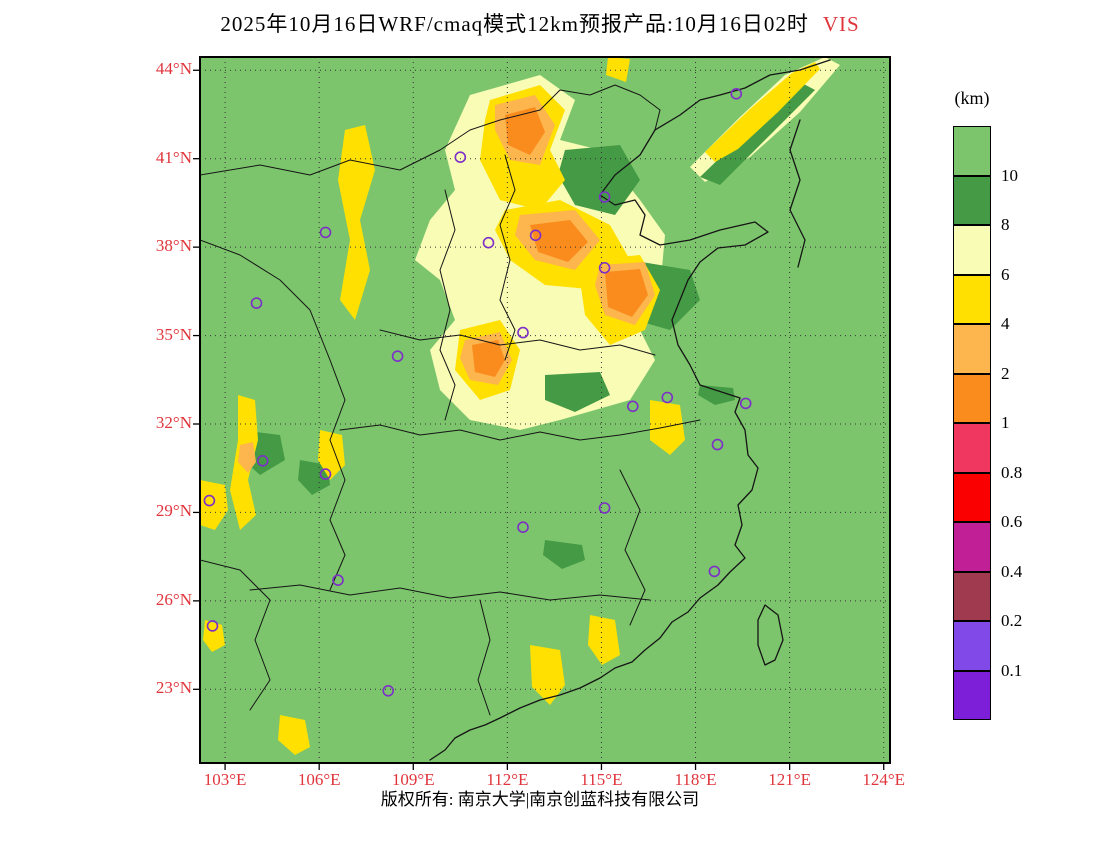 This screenshot has width=1100, height=850. Describe the element at coordinates (430, 130) in the screenshot. I see `border-north` at that location.